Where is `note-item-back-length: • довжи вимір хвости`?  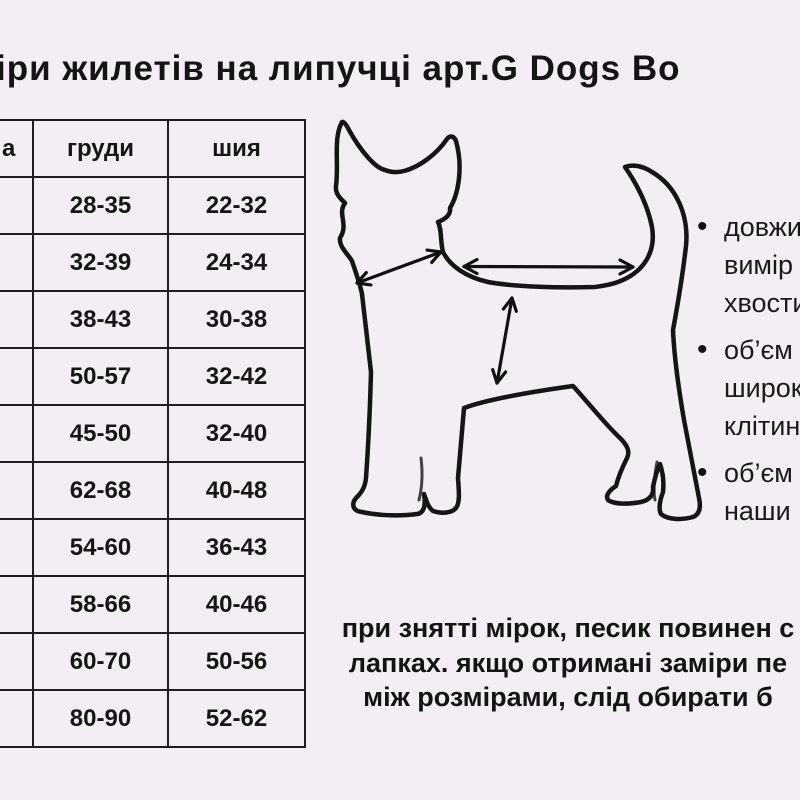 note-item-back-length: • довжи вимір хвости is located at coordinates (748, 265).